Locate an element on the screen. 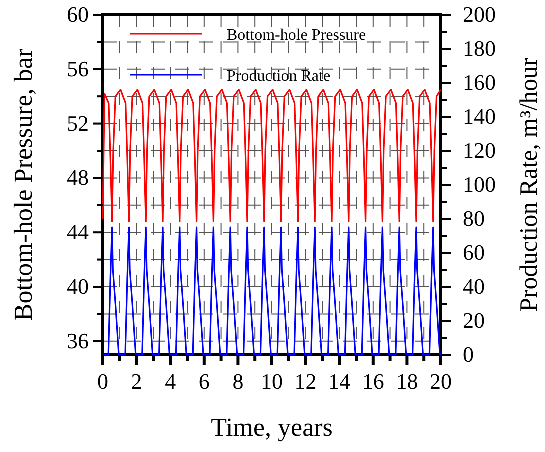  y-tick-label: 36 is located at coordinates (78, 341).